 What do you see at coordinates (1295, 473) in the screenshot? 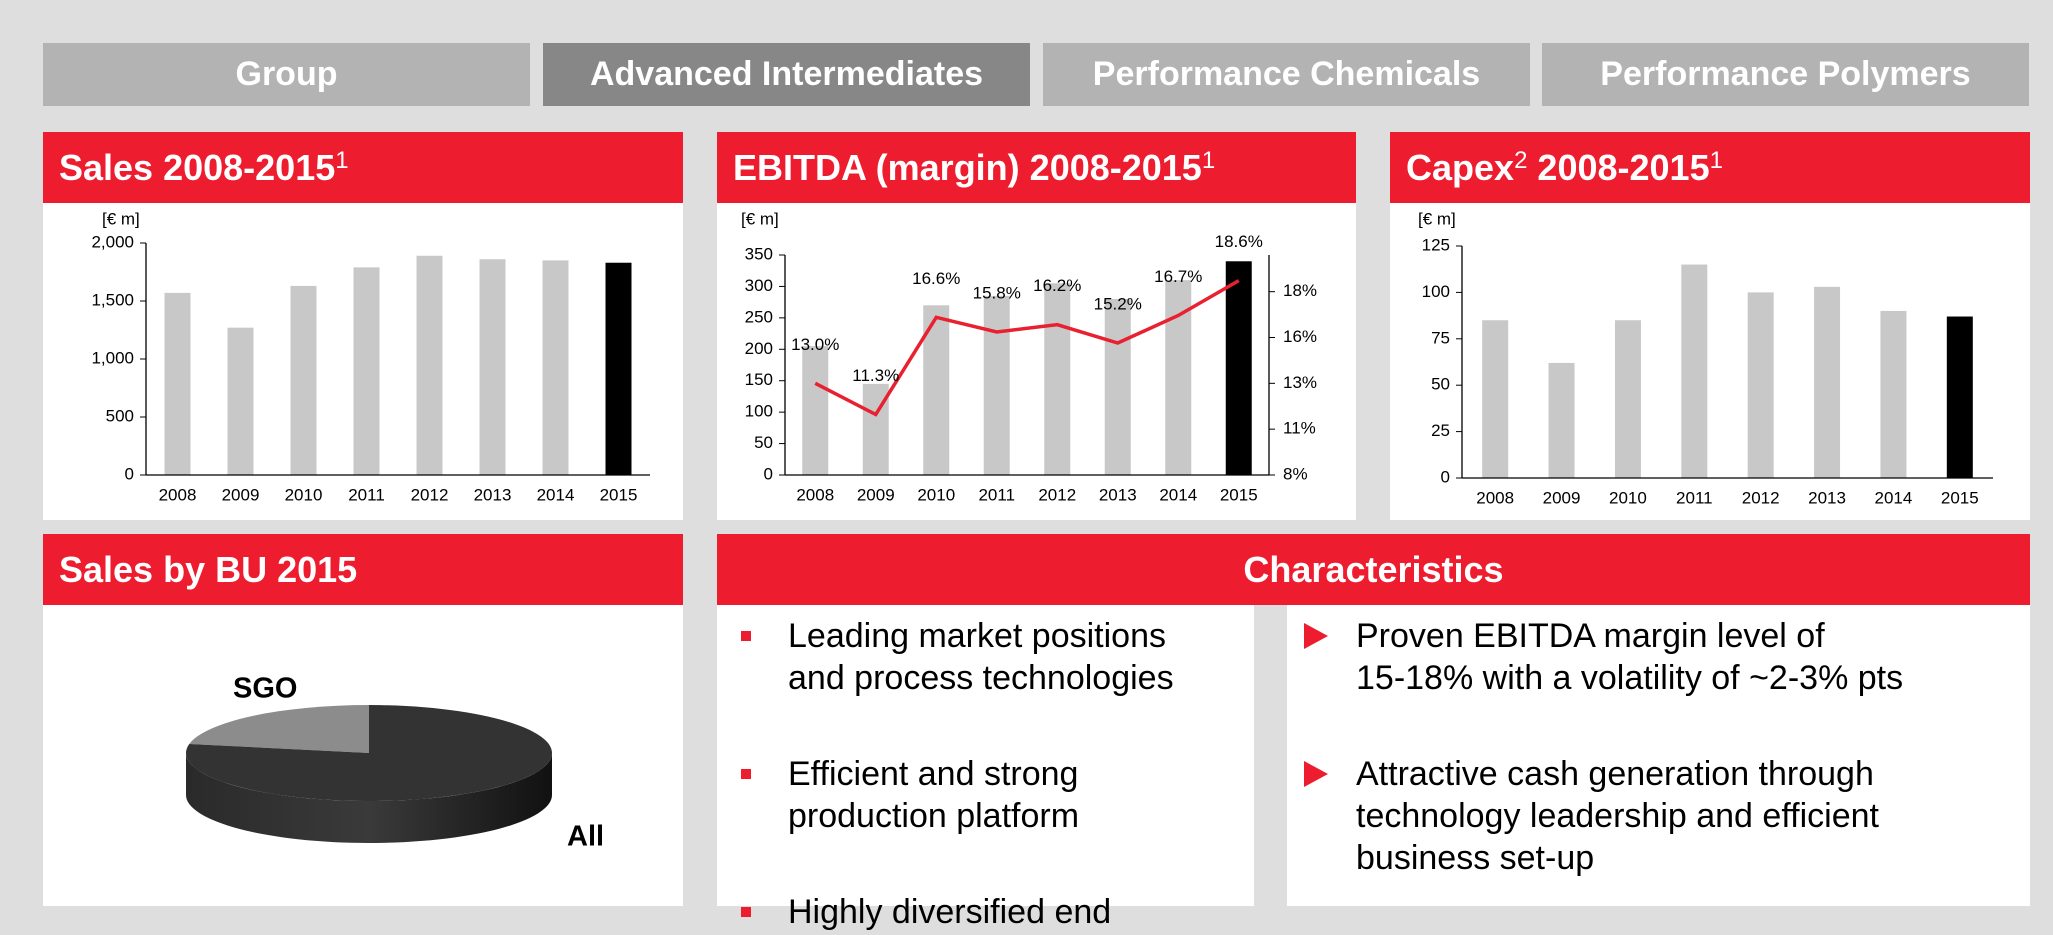
I see `y2-tick-label: 8%` at bounding box center [1295, 473].